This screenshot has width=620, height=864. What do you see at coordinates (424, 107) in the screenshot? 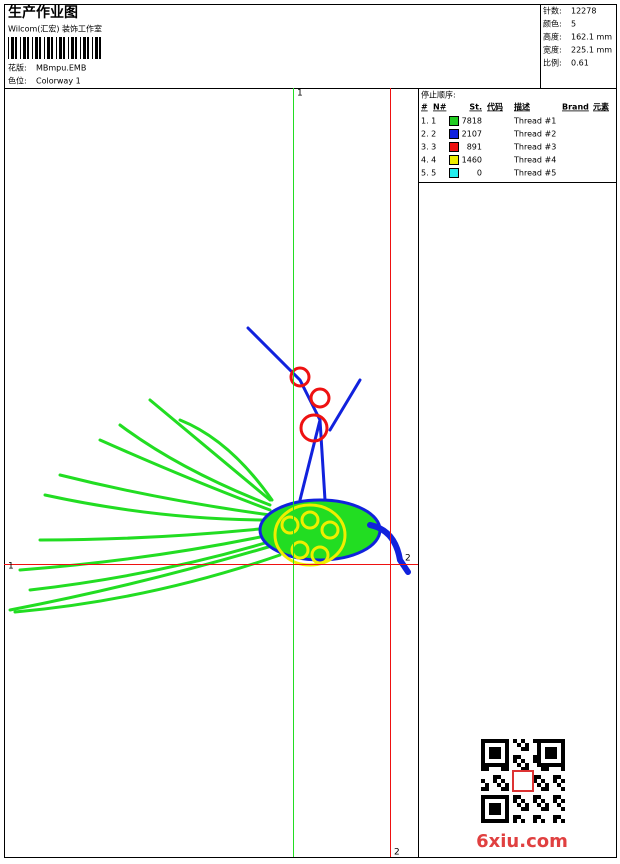
I see `column-header: #` at bounding box center [424, 107].